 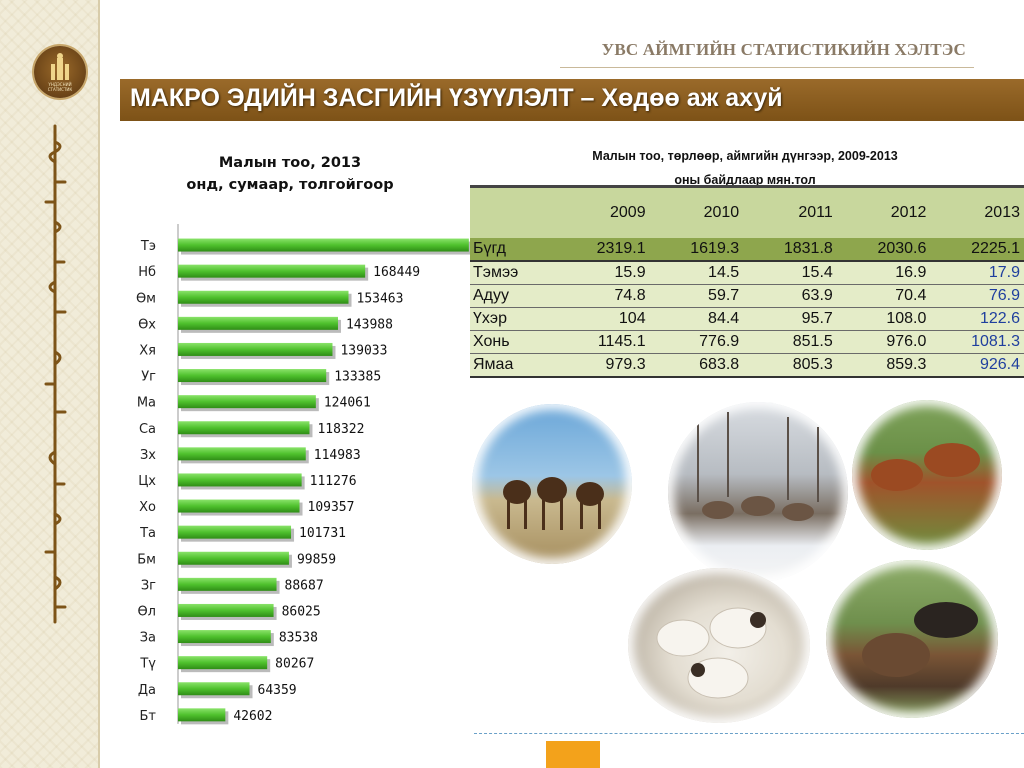 What do you see at coordinates (227, 584) in the screenshot?
I see `bar-Зг` at bounding box center [227, 584].